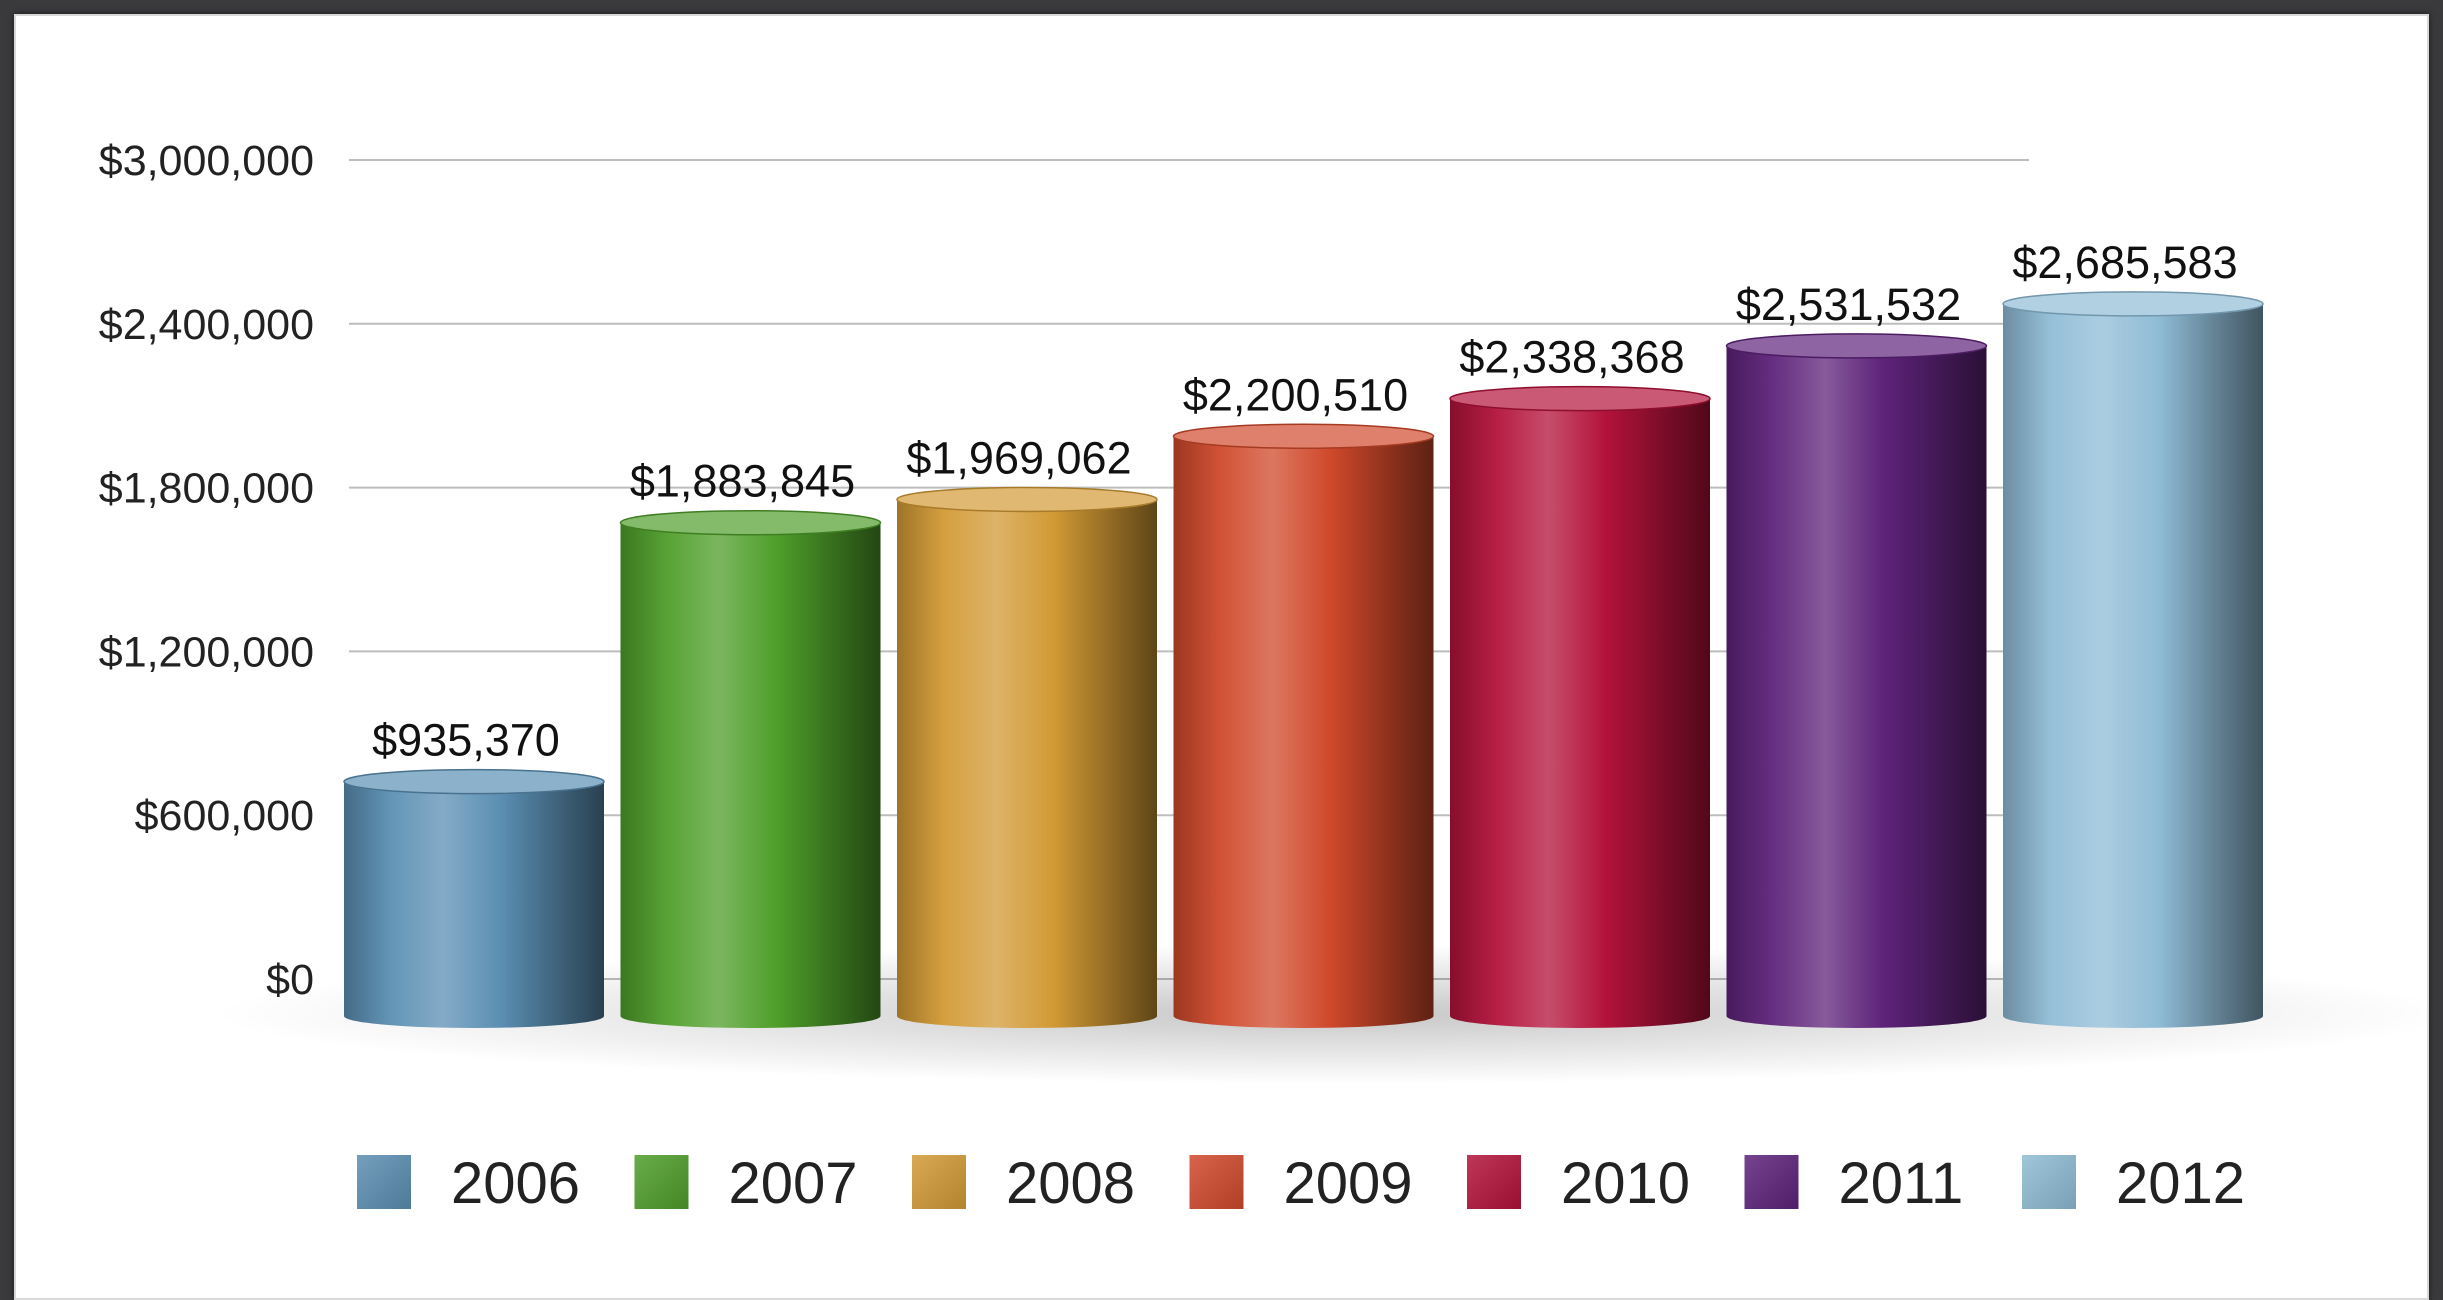 This screenshot has height=1300, width=2443. I want to click on data-label: $1,969,062, so click(1018, 457).